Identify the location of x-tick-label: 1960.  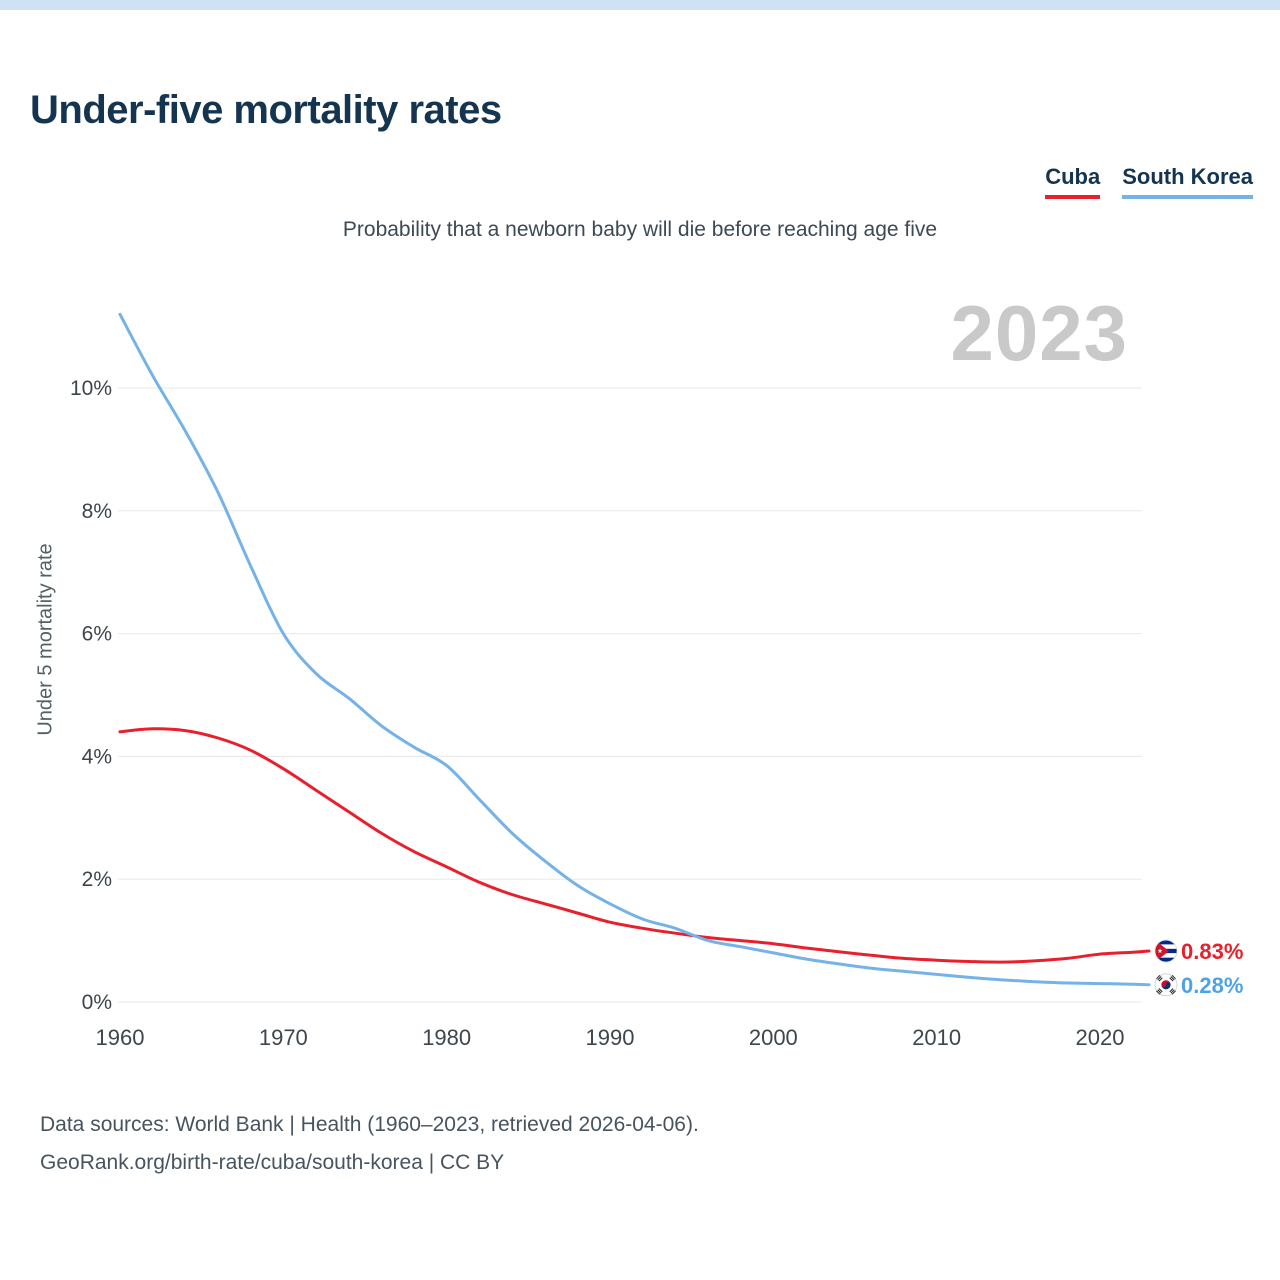
(120, 1037).